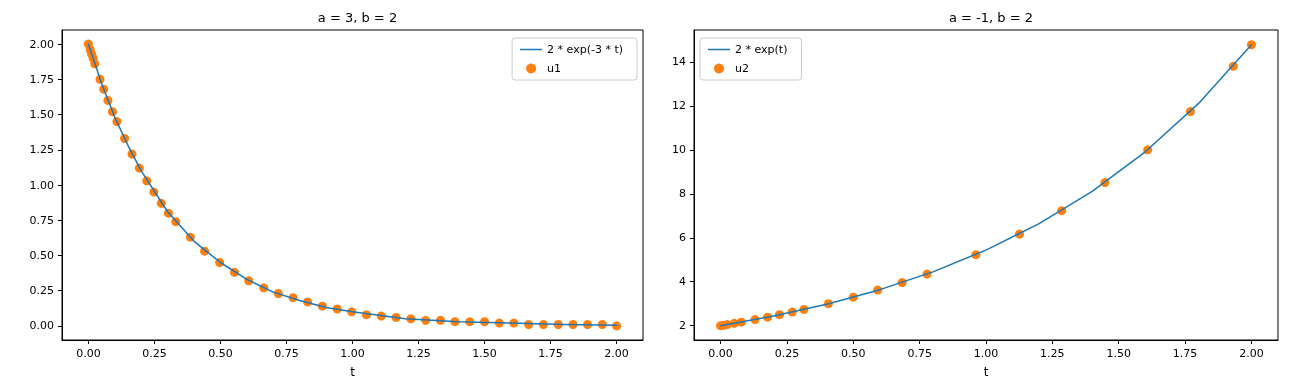  I want to click on y-tick-label: 2, so click(682, 326).